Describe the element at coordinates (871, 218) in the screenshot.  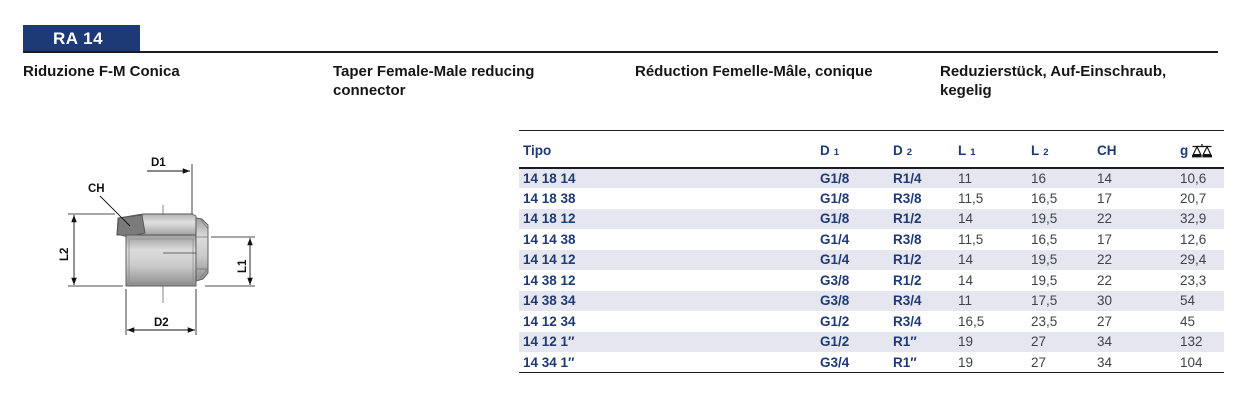
I see `table-row: 14 18 12 G1/8 R1/2 14 19,5 22 32,9` at that location.